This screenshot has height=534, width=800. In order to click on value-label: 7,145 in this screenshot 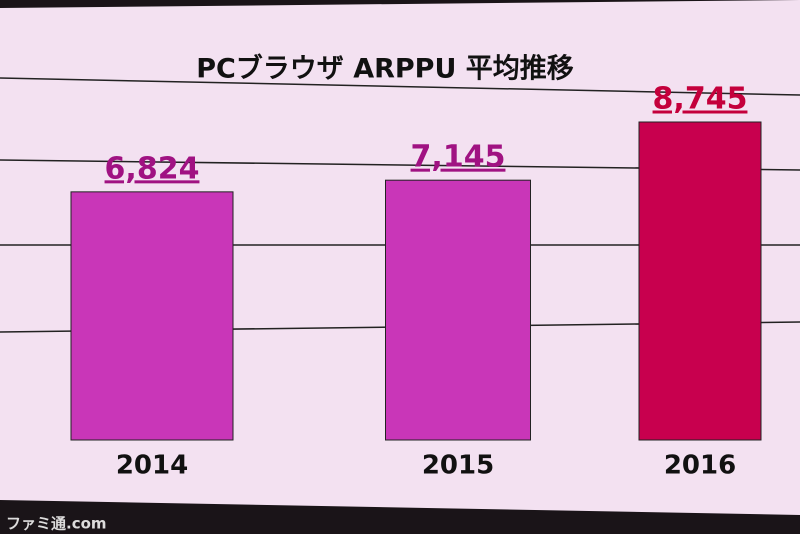, I will do `click(458, 157)`.